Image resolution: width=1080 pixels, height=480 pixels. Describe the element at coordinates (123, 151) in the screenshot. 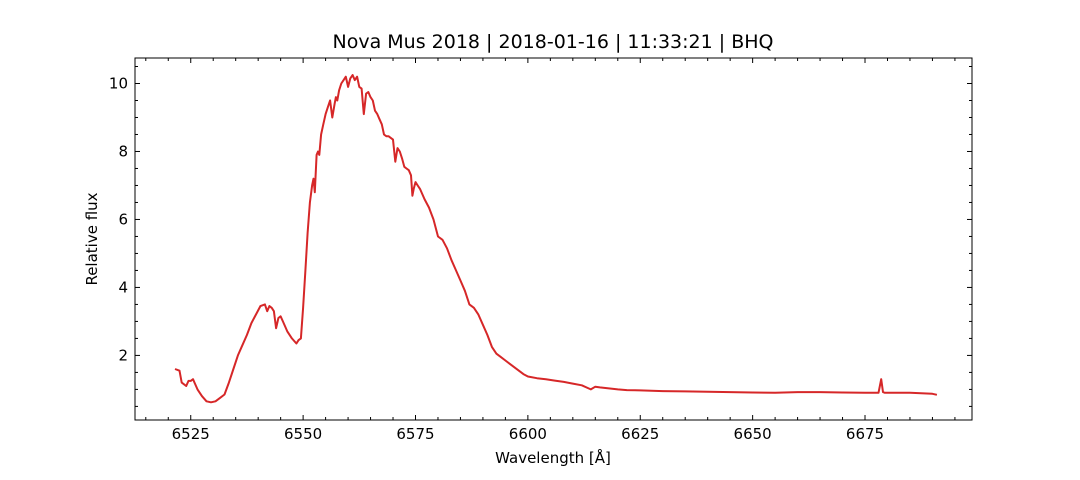

I see `y-tick-label: 8` at that location.